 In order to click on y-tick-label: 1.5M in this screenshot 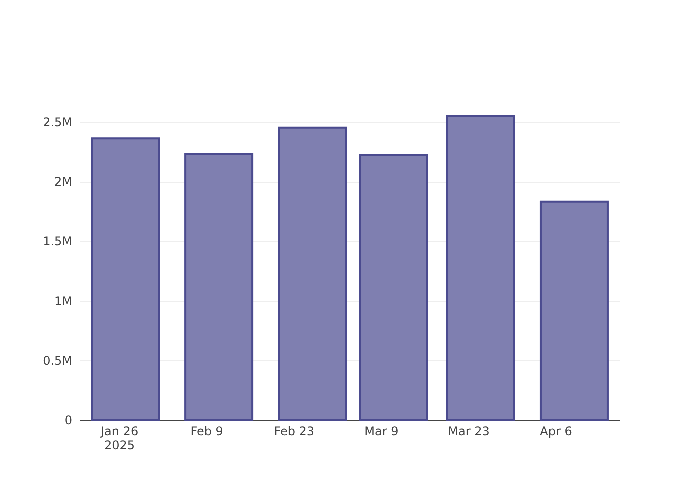, I will do `click(57, 241)`.